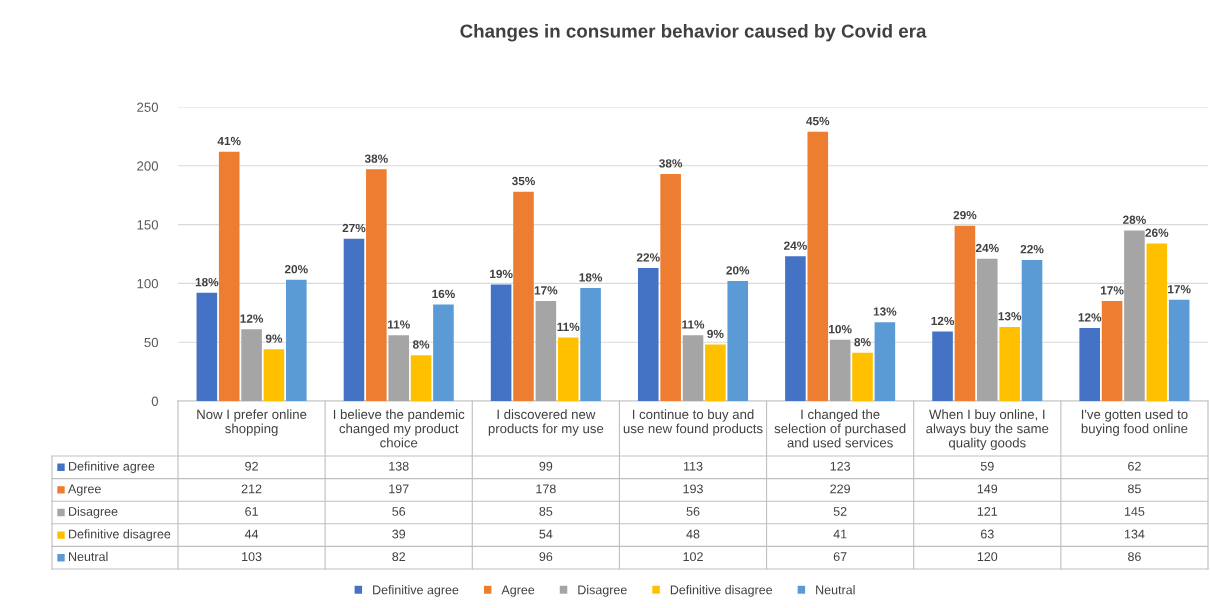 The height and width of the screenshot is (608, 1210). I want to click on y-tick-label: 50, so click(151, 342).